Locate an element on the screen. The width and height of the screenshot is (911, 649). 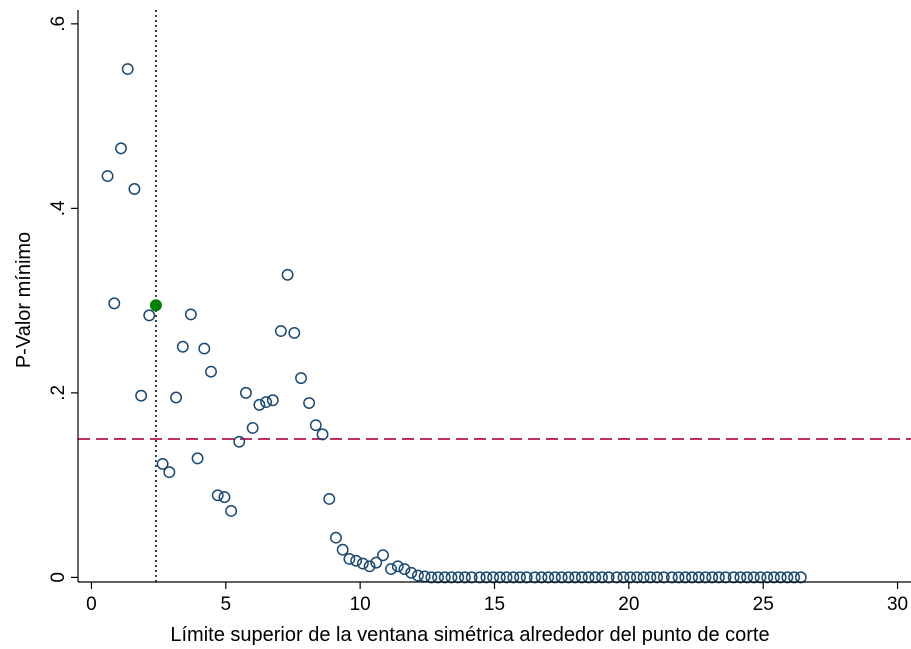
y-tick-label: .2 is located at coordinates (58, 393).